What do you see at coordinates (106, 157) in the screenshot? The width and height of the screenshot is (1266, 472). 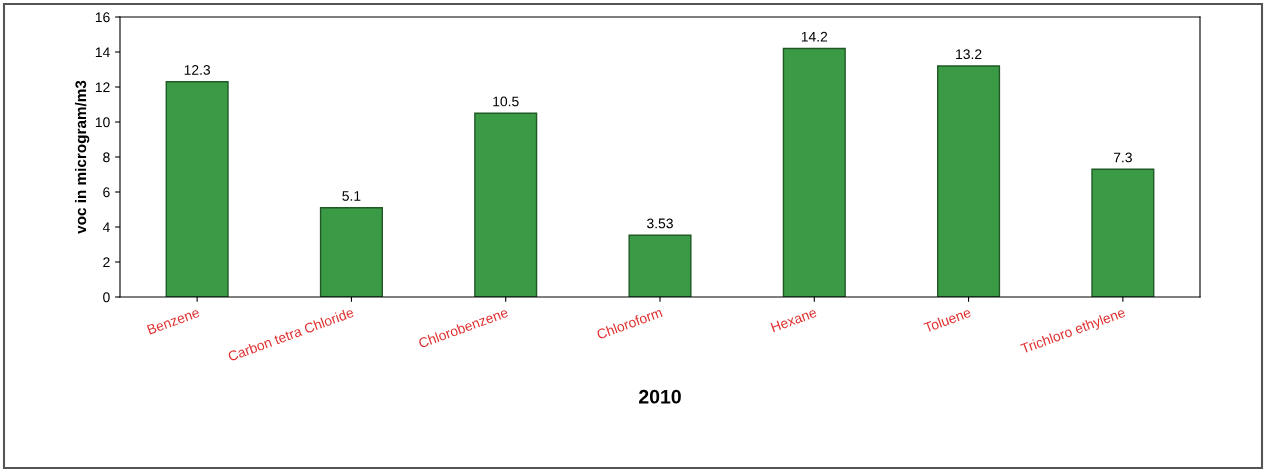 I see `y-tick-label: 8` at bounding box center [106, 157].